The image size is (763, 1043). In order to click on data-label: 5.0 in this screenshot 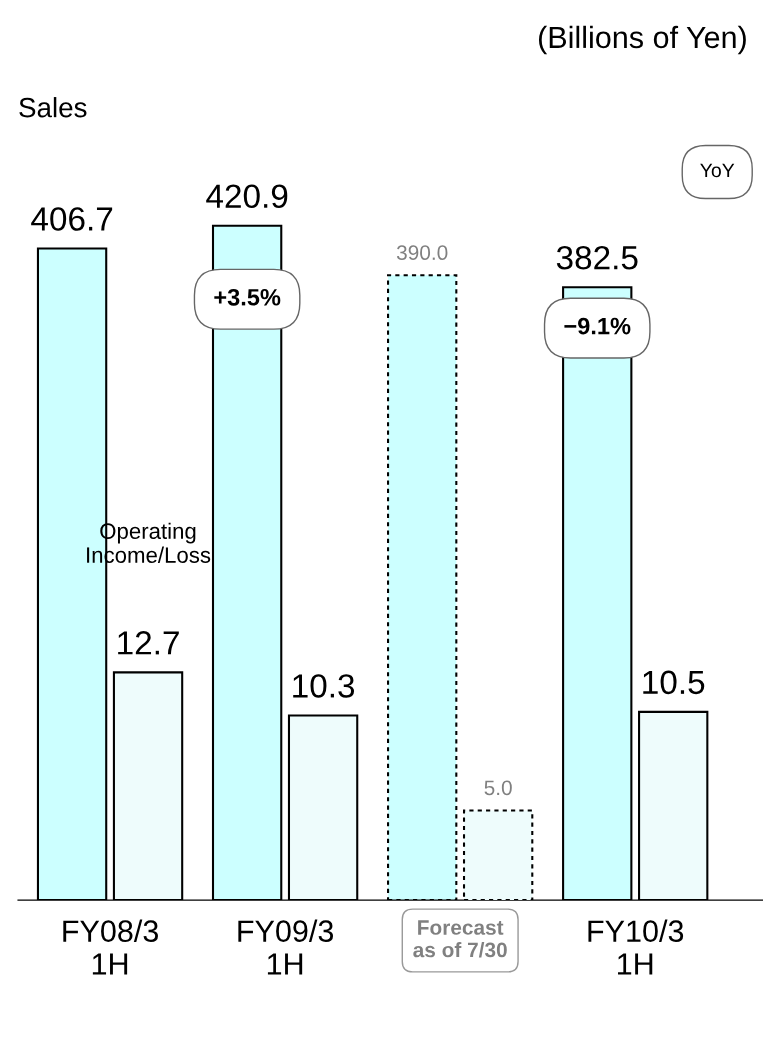, I will do `click(498, 788)`.